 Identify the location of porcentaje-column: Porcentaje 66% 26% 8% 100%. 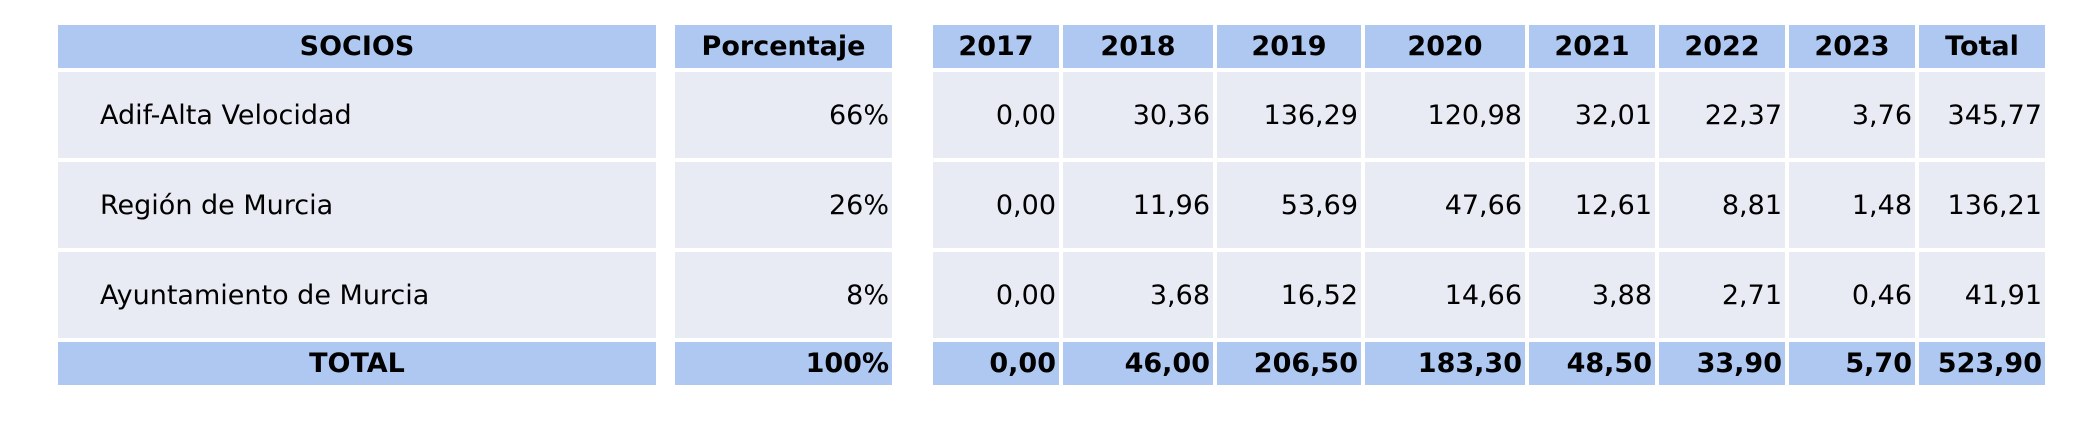
(783, 205).